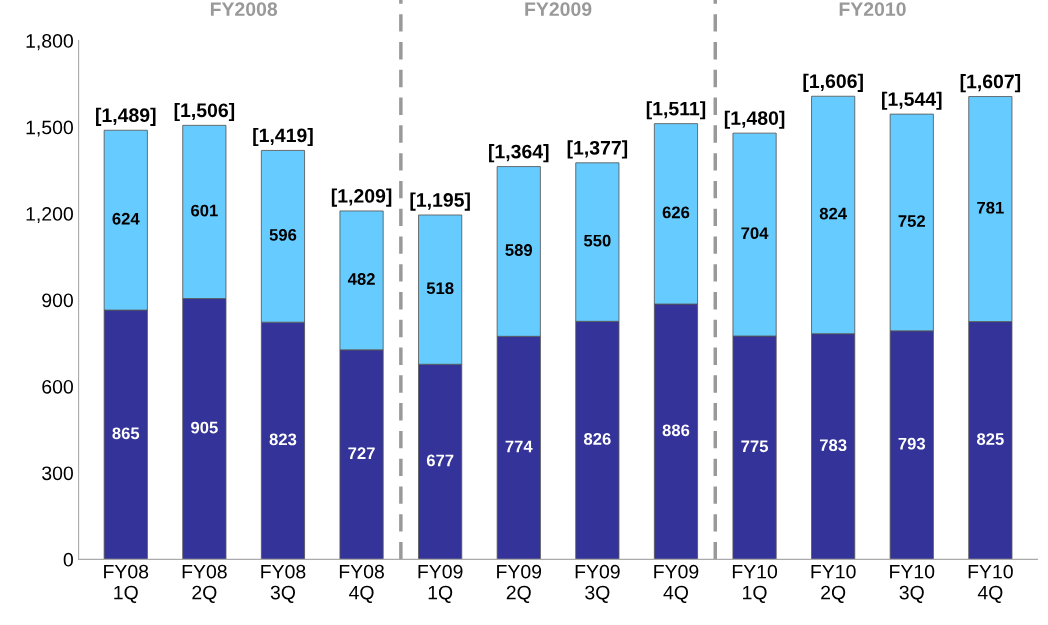  What do you see at coordinates (990, 439) in the screenshot?
I see `data-label: 825` at bounding box center [990, 439].